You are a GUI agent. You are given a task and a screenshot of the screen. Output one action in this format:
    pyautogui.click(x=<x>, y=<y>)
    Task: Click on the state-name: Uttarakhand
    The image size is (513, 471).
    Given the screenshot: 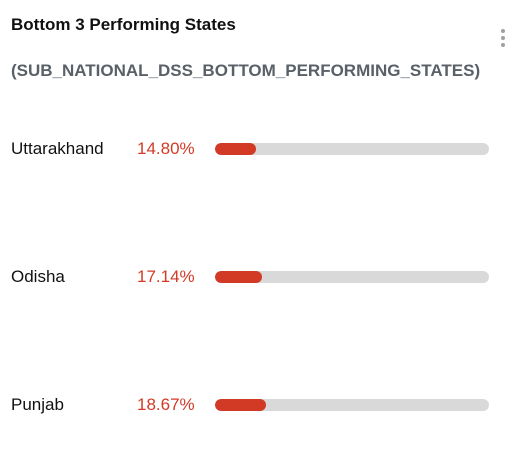 What is the action you would take?
    pyautogui.click(x=57, y=148)
    